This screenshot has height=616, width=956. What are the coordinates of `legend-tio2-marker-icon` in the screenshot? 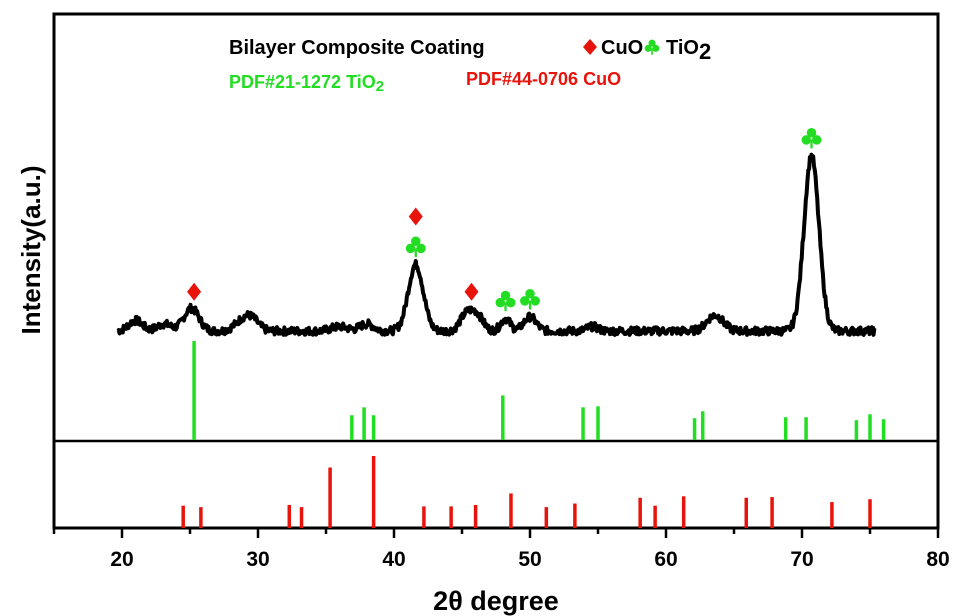 It's located at (652, 47).